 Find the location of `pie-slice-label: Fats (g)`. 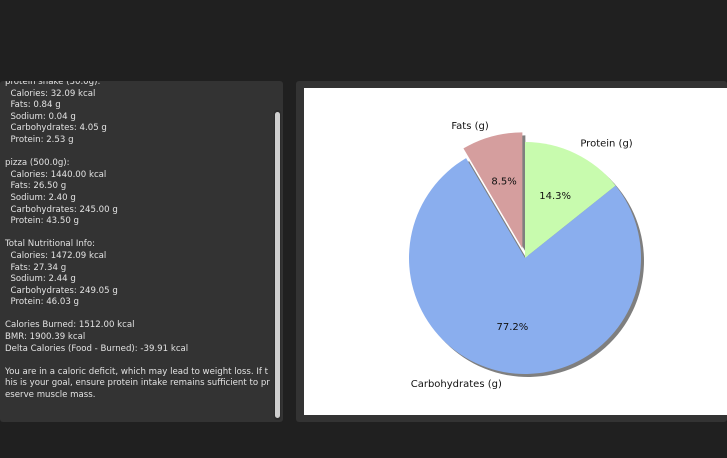

pie-slice-label: Fats (g) is located at coordinates (470, 126).